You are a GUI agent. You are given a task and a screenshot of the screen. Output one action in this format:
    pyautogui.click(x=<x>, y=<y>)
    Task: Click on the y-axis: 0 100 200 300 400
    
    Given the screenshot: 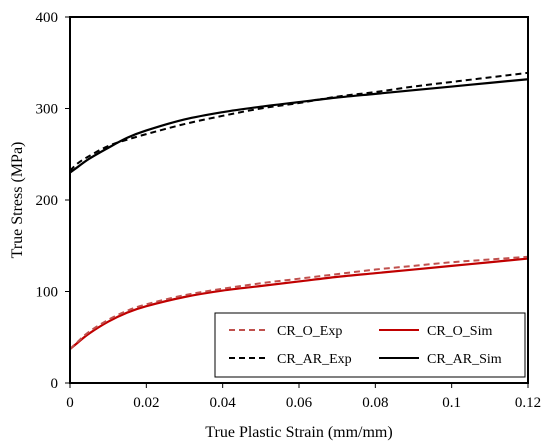 What is the action you would take?
    pyautogui.click(x=53, y=201)
    